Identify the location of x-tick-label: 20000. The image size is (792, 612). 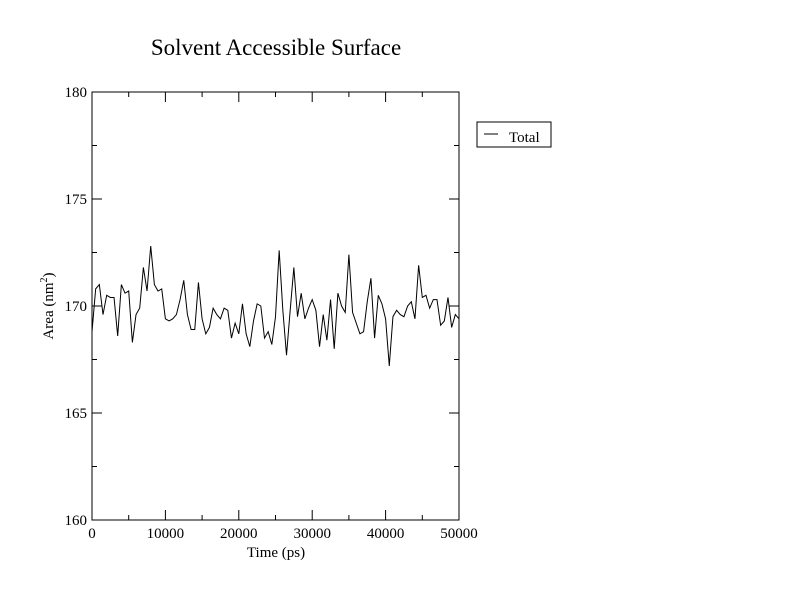
(239, 534).